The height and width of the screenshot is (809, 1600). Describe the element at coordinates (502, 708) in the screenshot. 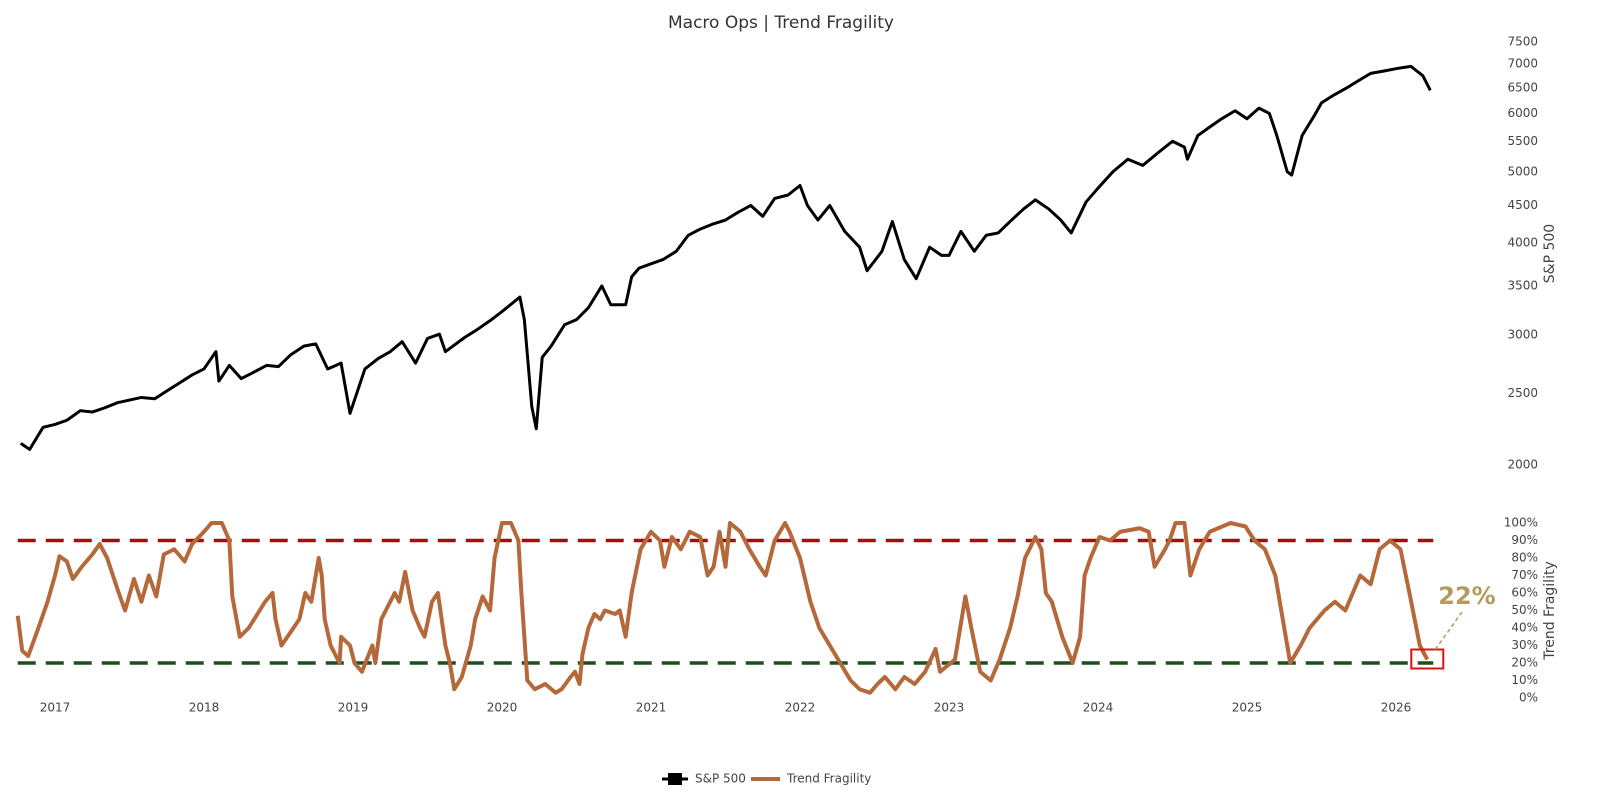

I see `x-tick-label: 2020` at that location.